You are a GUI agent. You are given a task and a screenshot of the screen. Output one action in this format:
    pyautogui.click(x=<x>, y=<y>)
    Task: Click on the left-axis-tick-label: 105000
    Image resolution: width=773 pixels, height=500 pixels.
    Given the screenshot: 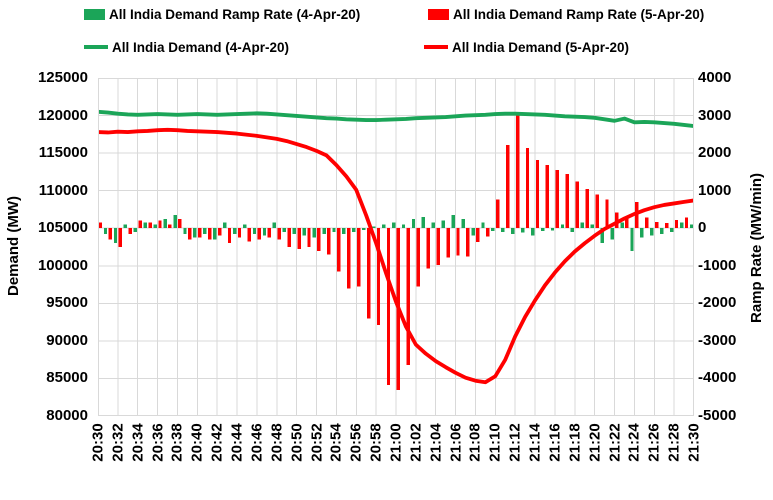 What is the action you would take?
    pyautogui.click(x=62, y=228)
    